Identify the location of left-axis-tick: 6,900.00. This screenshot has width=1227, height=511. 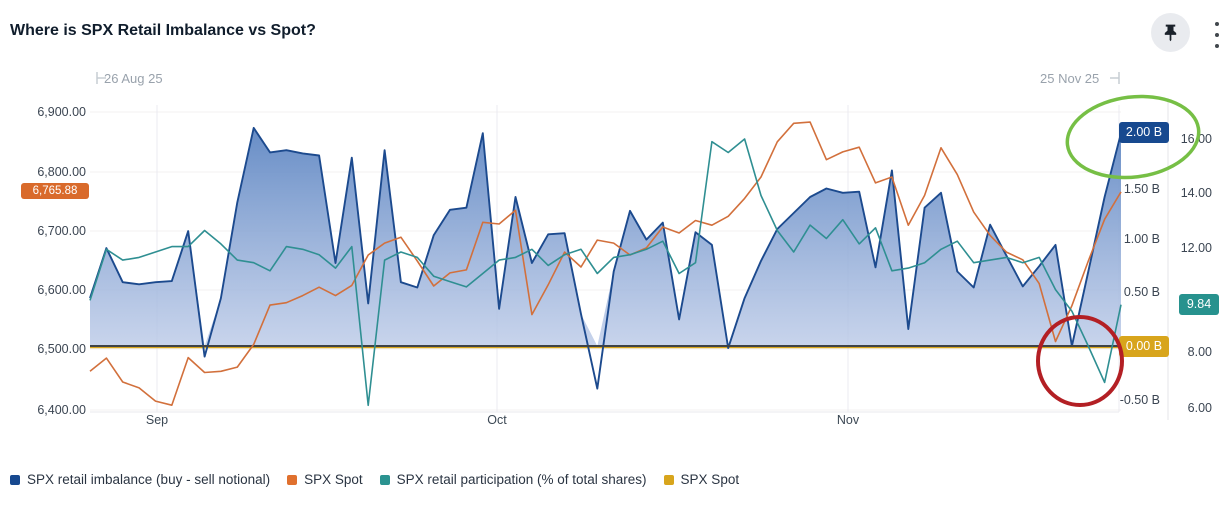
(61, 112).